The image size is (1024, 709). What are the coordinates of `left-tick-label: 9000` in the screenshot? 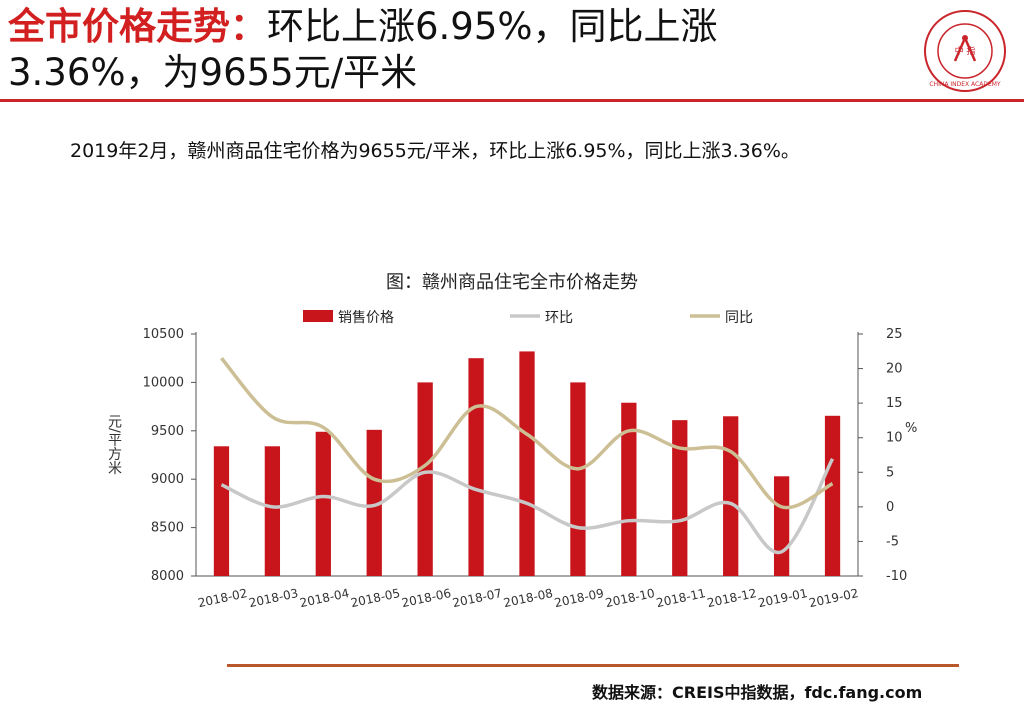 It's located at (167, 479).